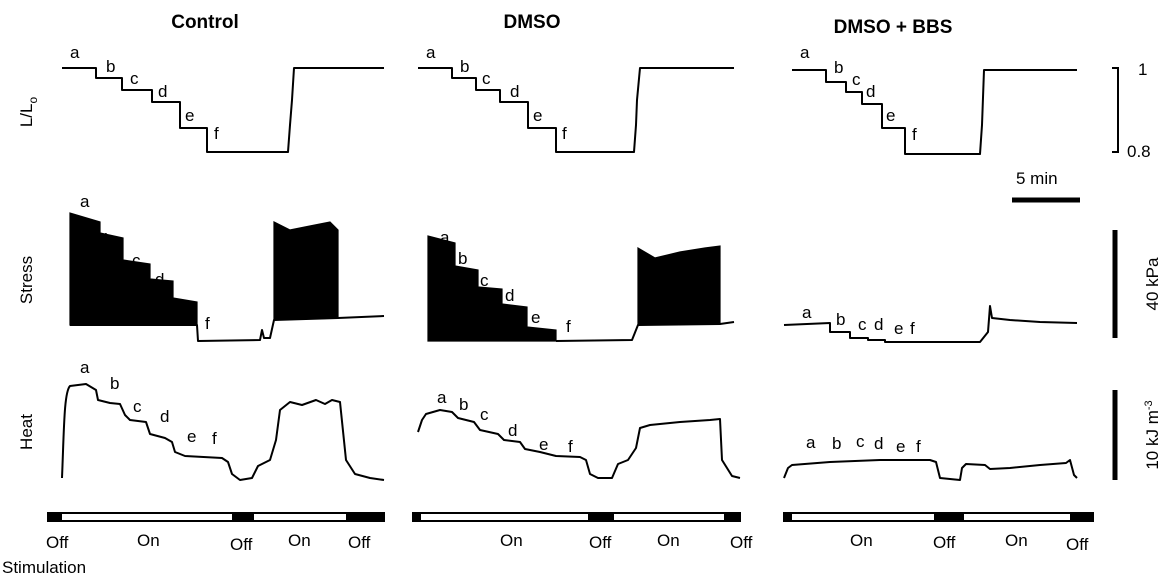 Image resolution: width=1173 pixels, height=577 pixels. Describe the element at coordinates (1037, 178) in the screenshot. I see `time-scale-label: 5 min` at that location.